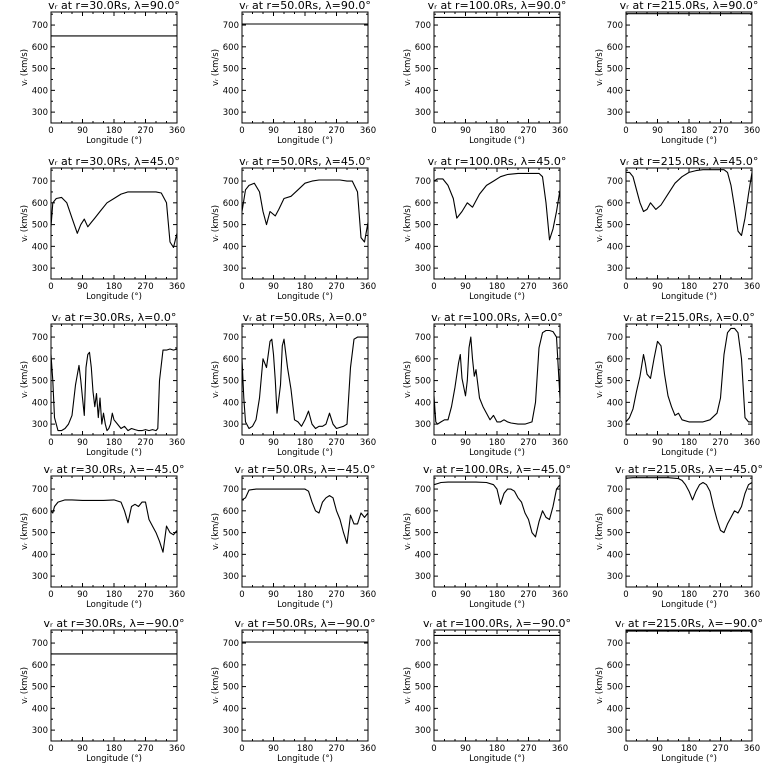  I want to click on plot-title: vᵣ at r=50.0Rs, λ=90.0°, so click(305, 6).